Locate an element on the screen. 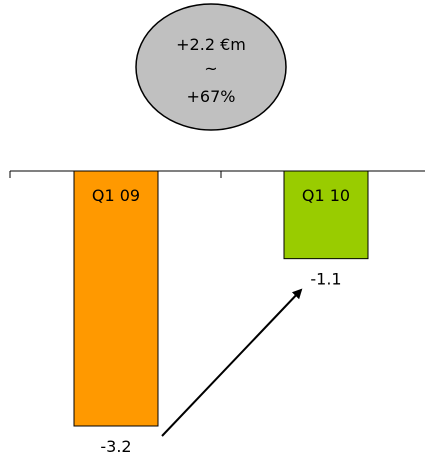 Image resolution: width=425 pixels, height=461 pixels. category-label-q1-10: Q1 10 is located at coordinates (326, 195).